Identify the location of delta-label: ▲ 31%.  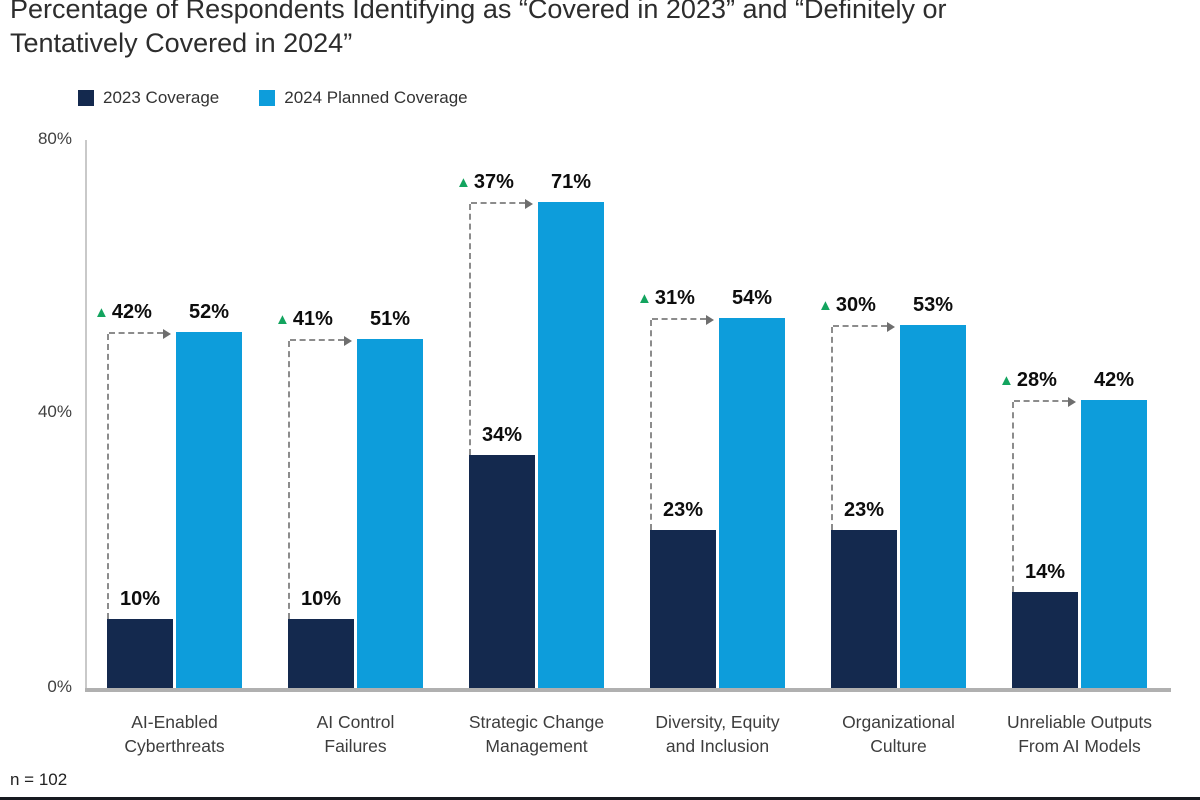
(666, 298).